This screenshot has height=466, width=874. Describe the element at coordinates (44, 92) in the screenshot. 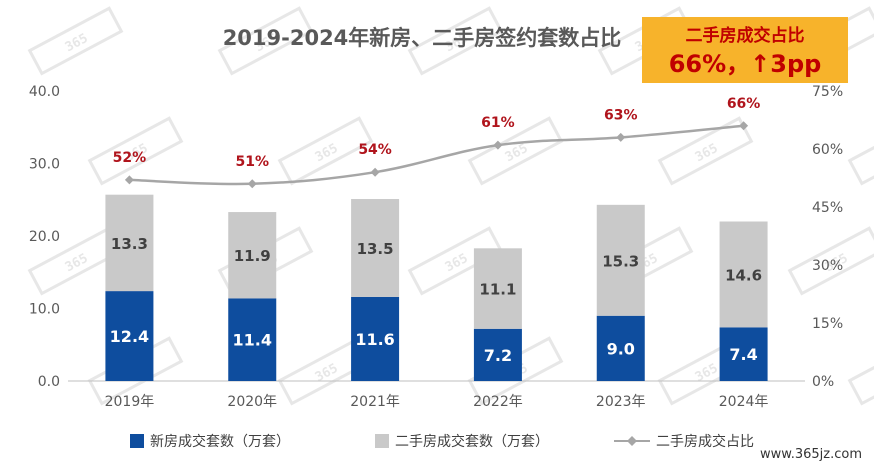

I see `y-left-tick: 40.0` at that location.